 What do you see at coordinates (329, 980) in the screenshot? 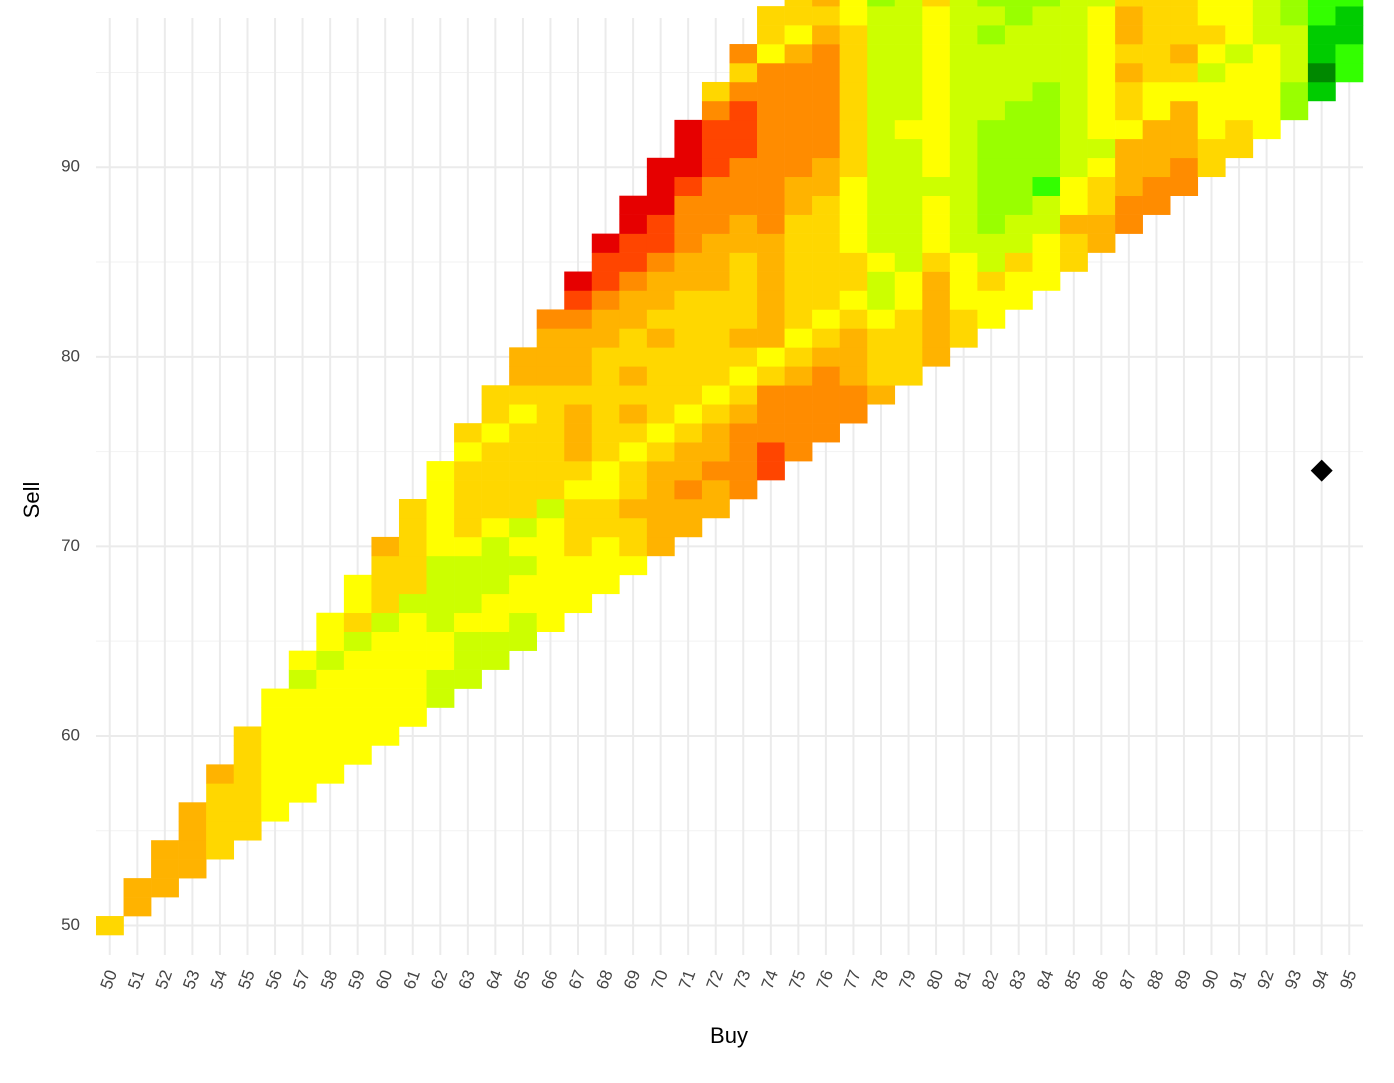
I see `x-tick-label: 58` at bounding box center [329, 980].